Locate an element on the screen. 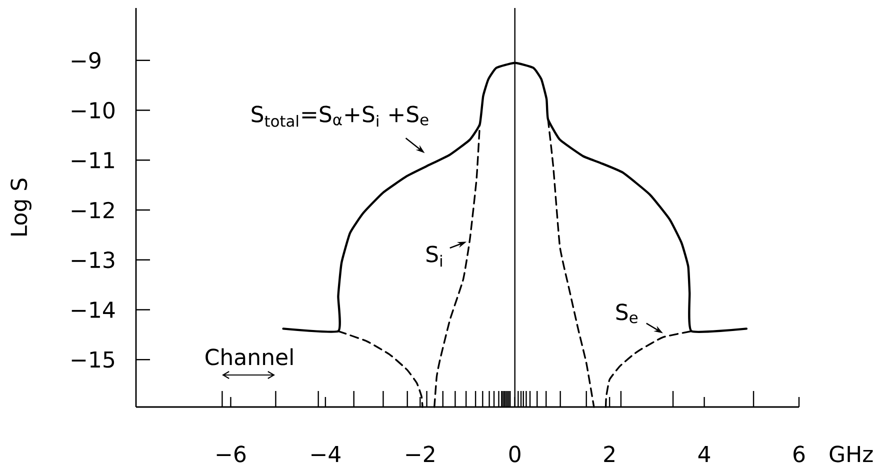  y-tick-label: −13 is located at coordinates (93, 260).